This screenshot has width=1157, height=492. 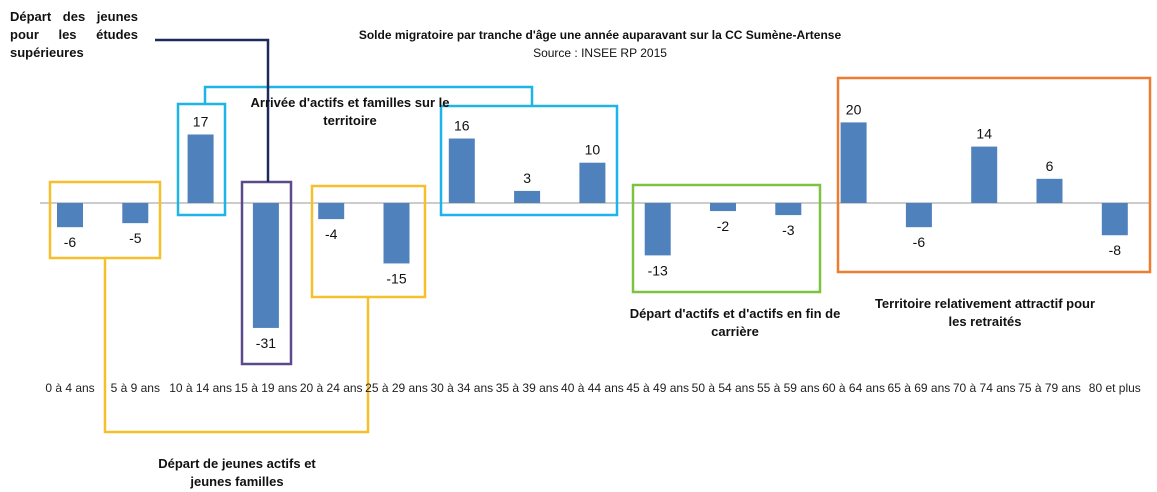 I want to click on x-tick-label: 70 à 74 ans, so click(x=984, y=388).